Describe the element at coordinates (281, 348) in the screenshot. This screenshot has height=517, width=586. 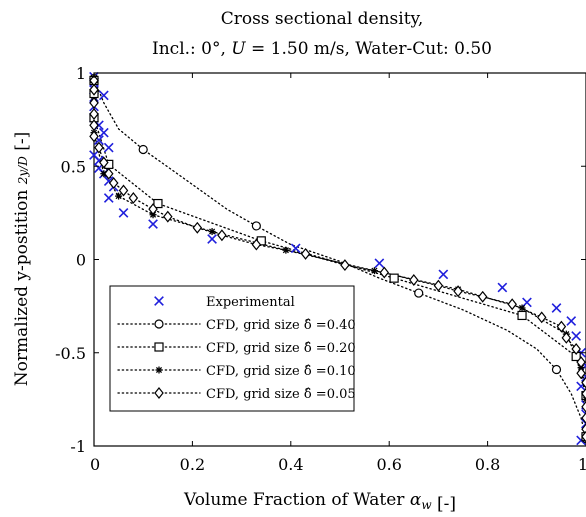
I see `legend-entry-label: CFD, grid size δ̂ =0.20` at that location.